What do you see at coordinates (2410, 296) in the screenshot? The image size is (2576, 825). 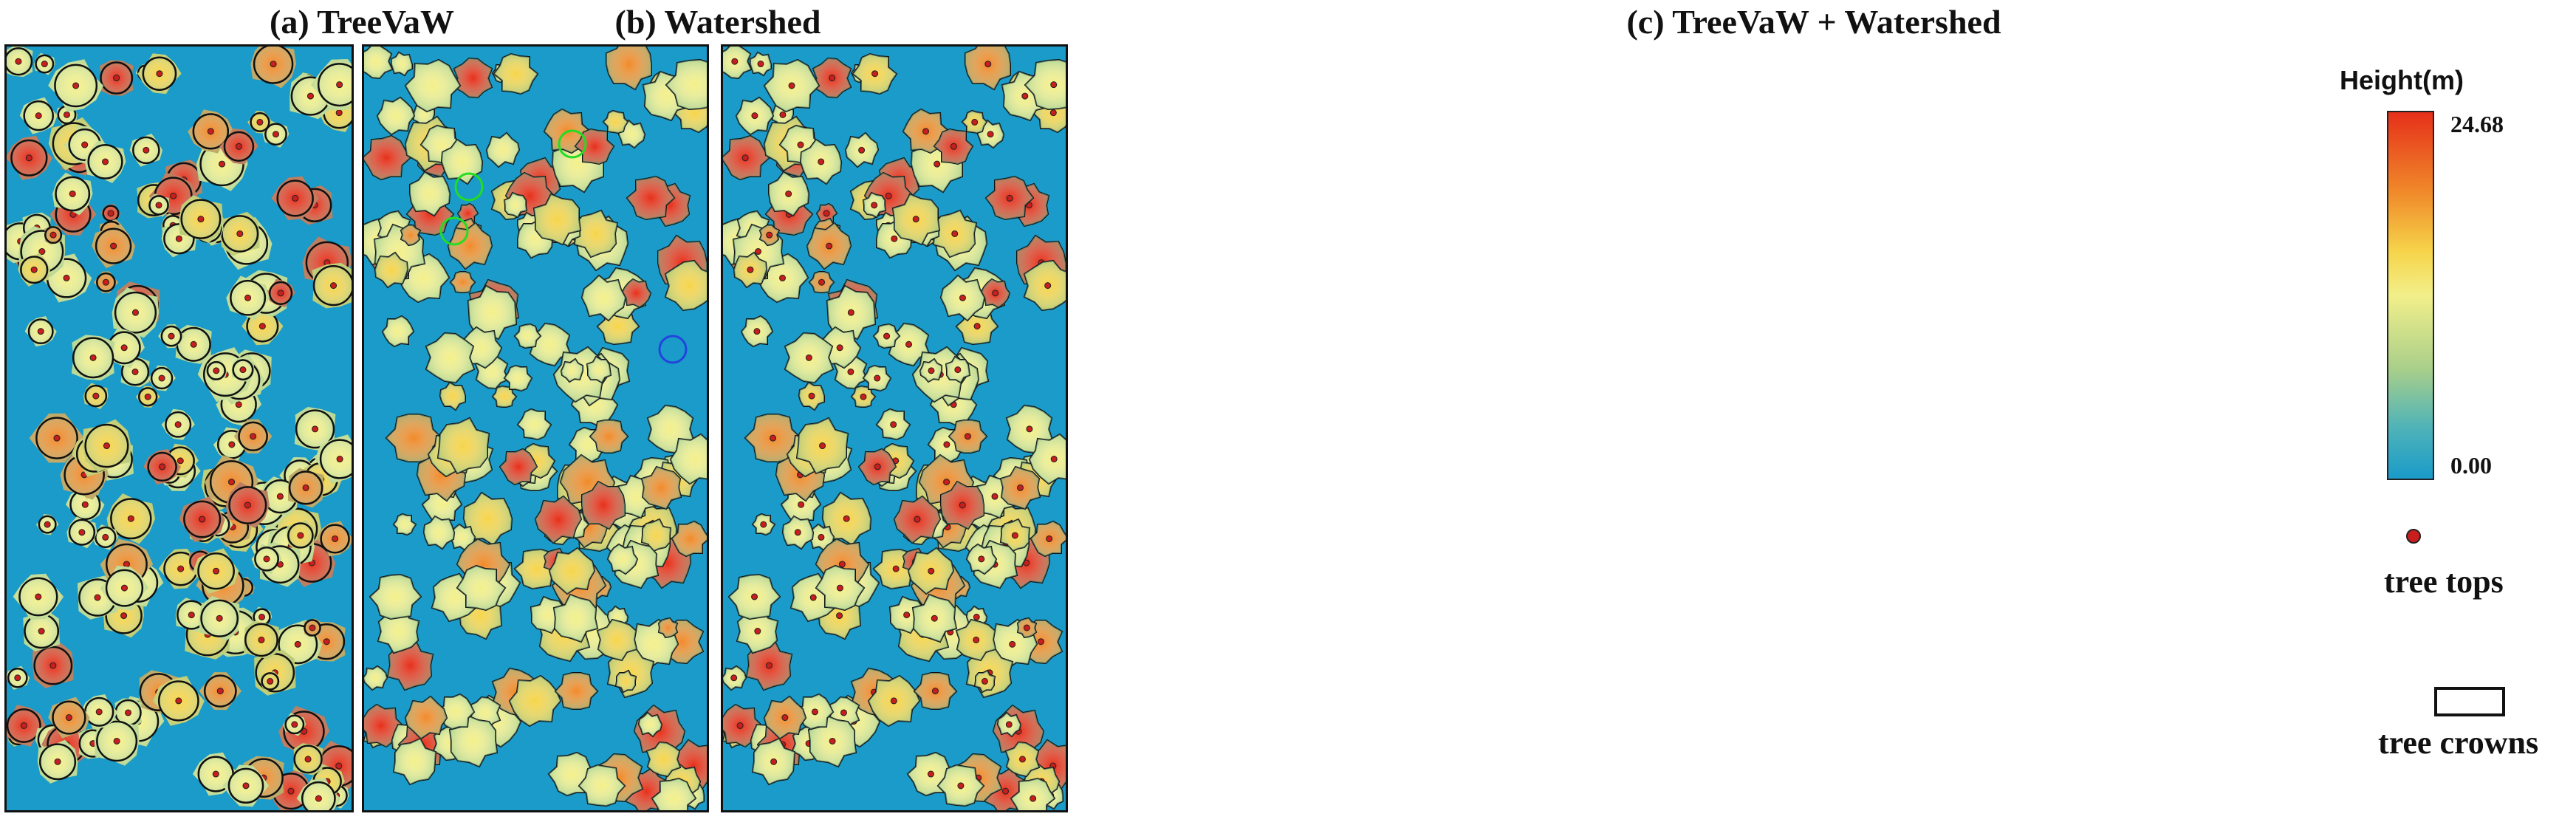 I see `height-colorbar` at bounding box center [2410, 296].